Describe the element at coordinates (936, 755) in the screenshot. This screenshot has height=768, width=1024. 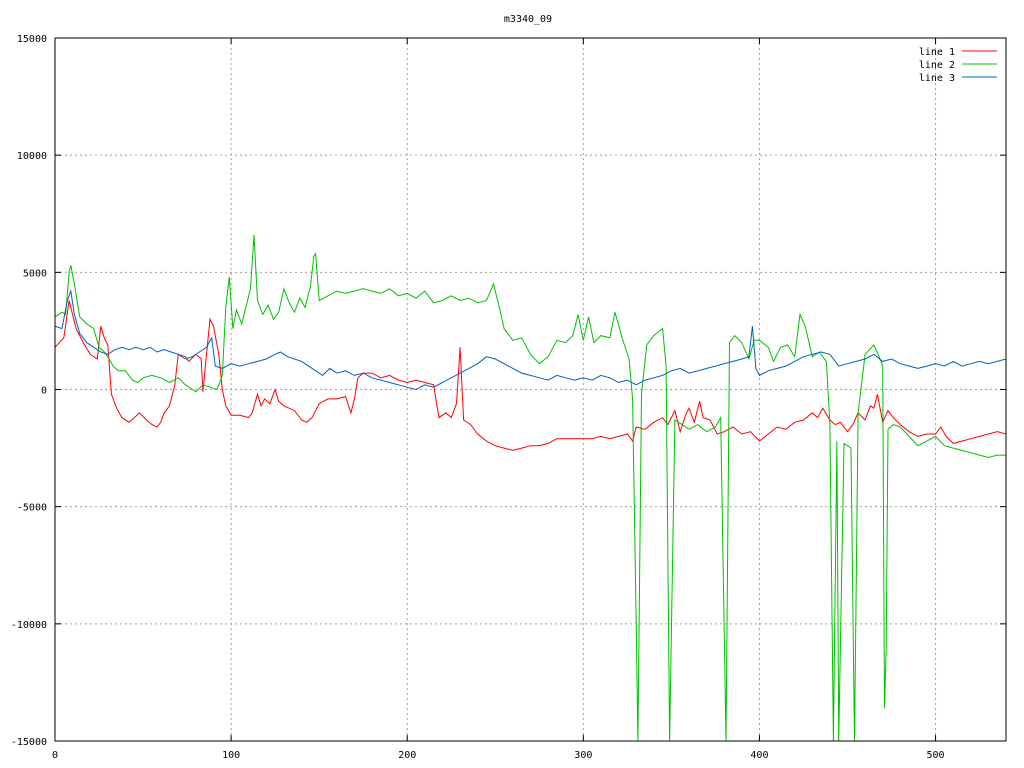
I see `x-tick-label: 500` at that location.